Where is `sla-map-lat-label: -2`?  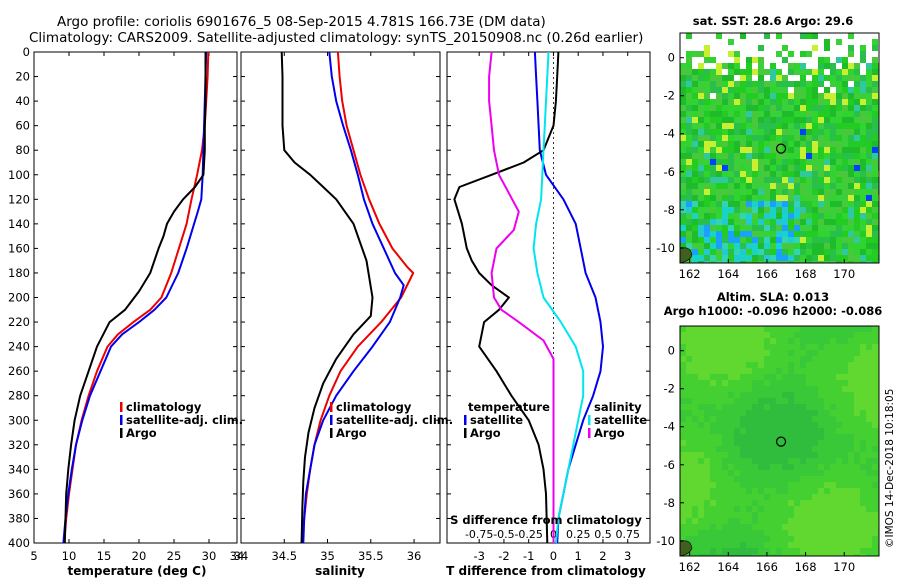 sla-map-lat-label: -2 is located at coordinates (669, 389).